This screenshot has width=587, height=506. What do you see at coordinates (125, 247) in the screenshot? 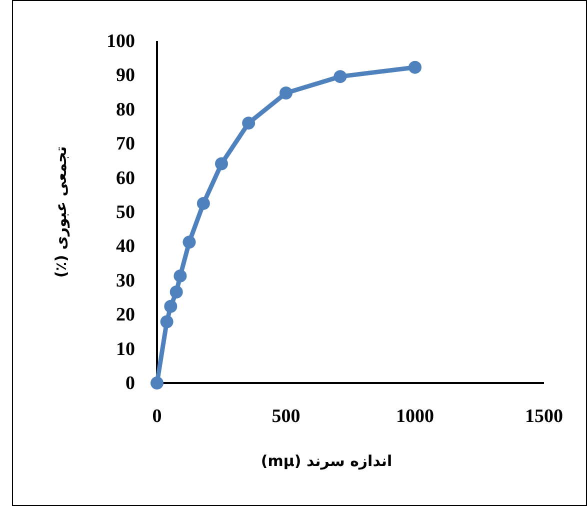
I see `y-tick-label: 40` at bounding box center [125, 247].